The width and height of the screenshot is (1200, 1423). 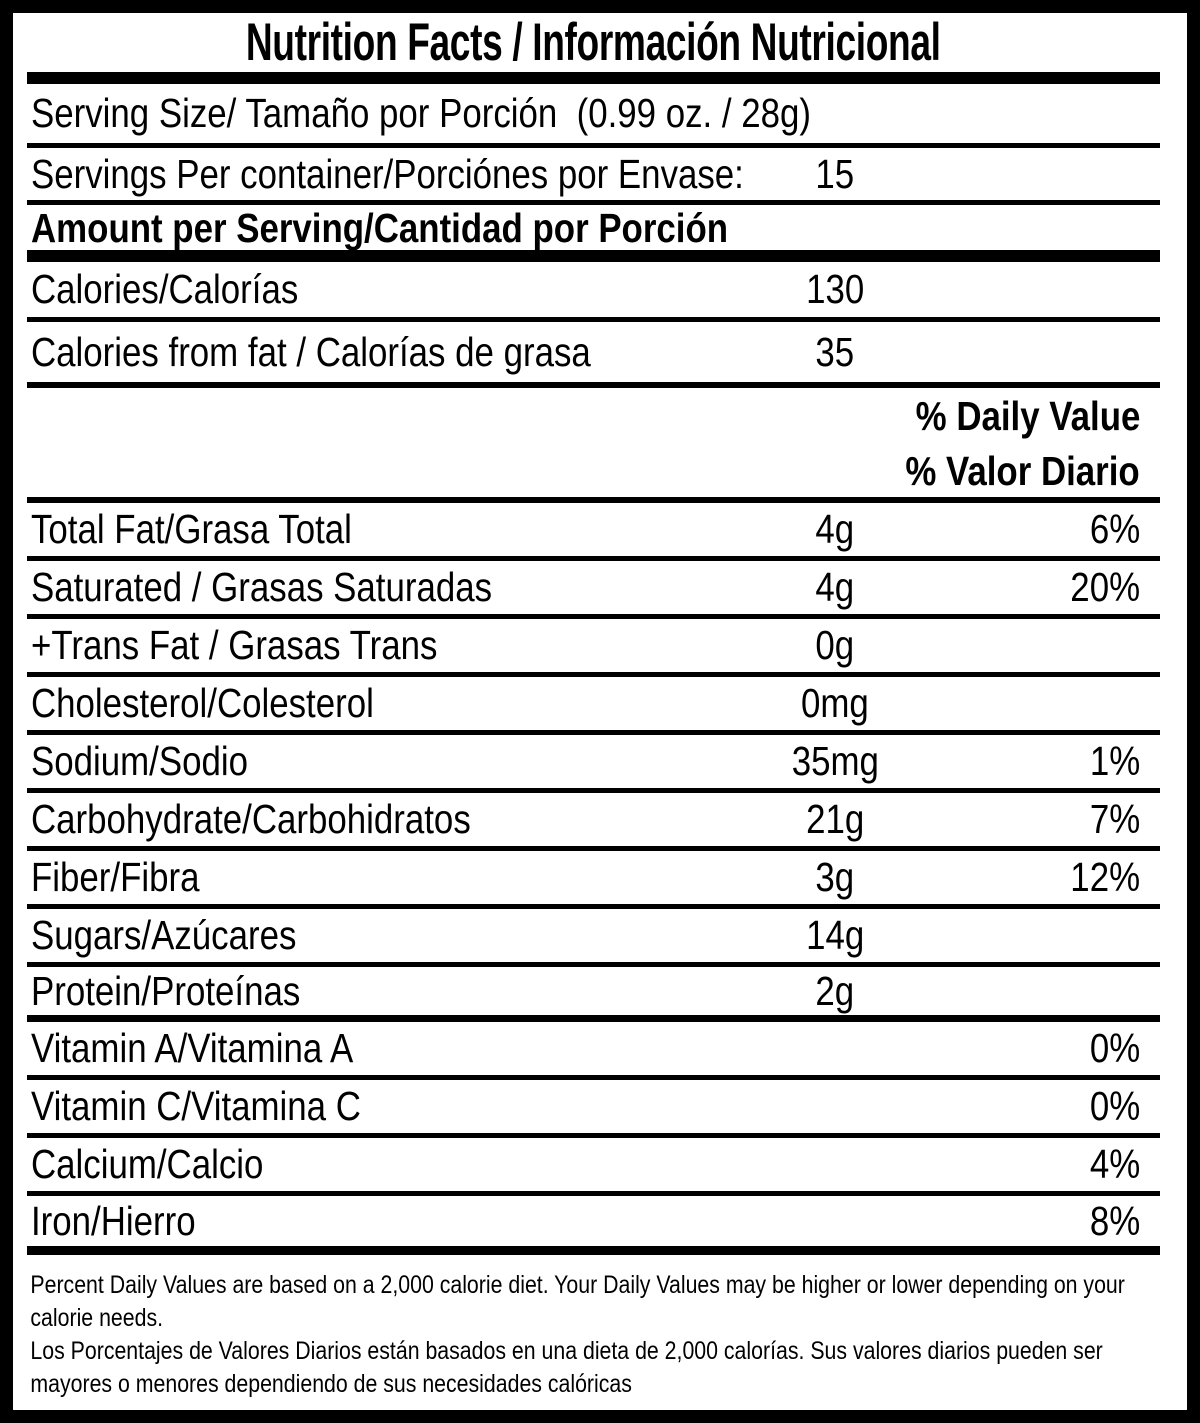 I want to click on row-daily-value-header-en: % Daily Value, so click(x=593, y=416).